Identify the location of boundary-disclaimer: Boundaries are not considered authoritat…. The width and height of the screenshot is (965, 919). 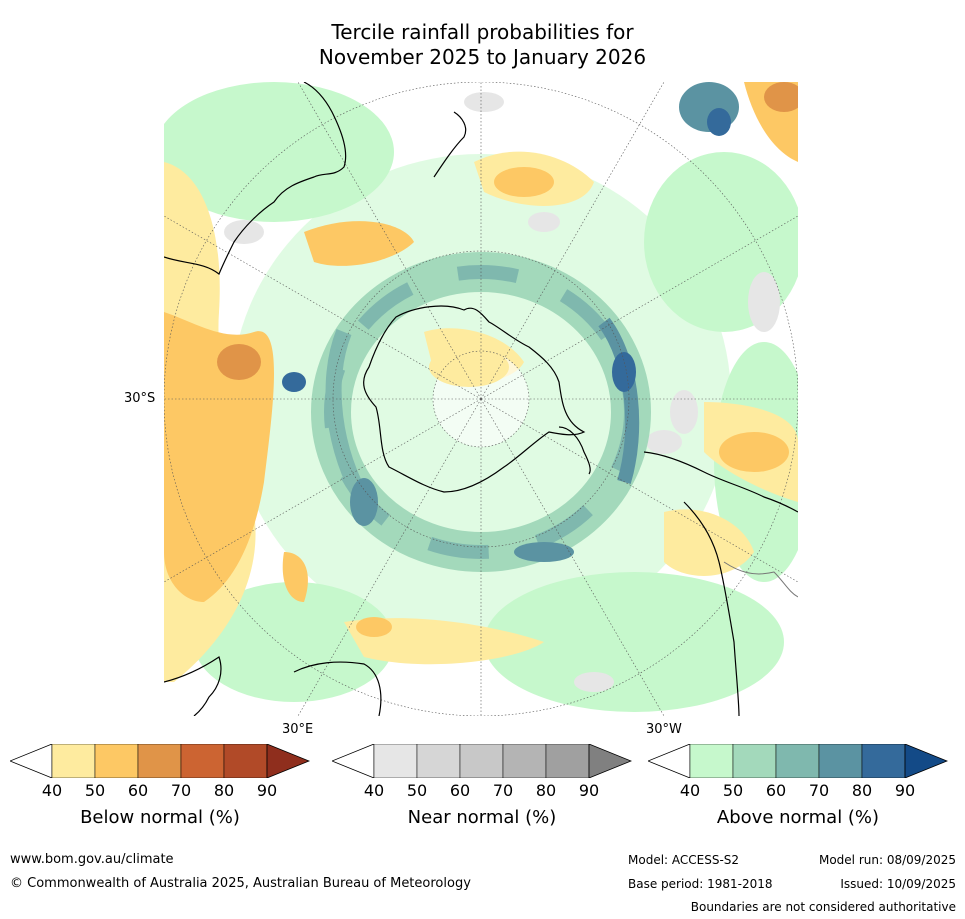
(823, 907).